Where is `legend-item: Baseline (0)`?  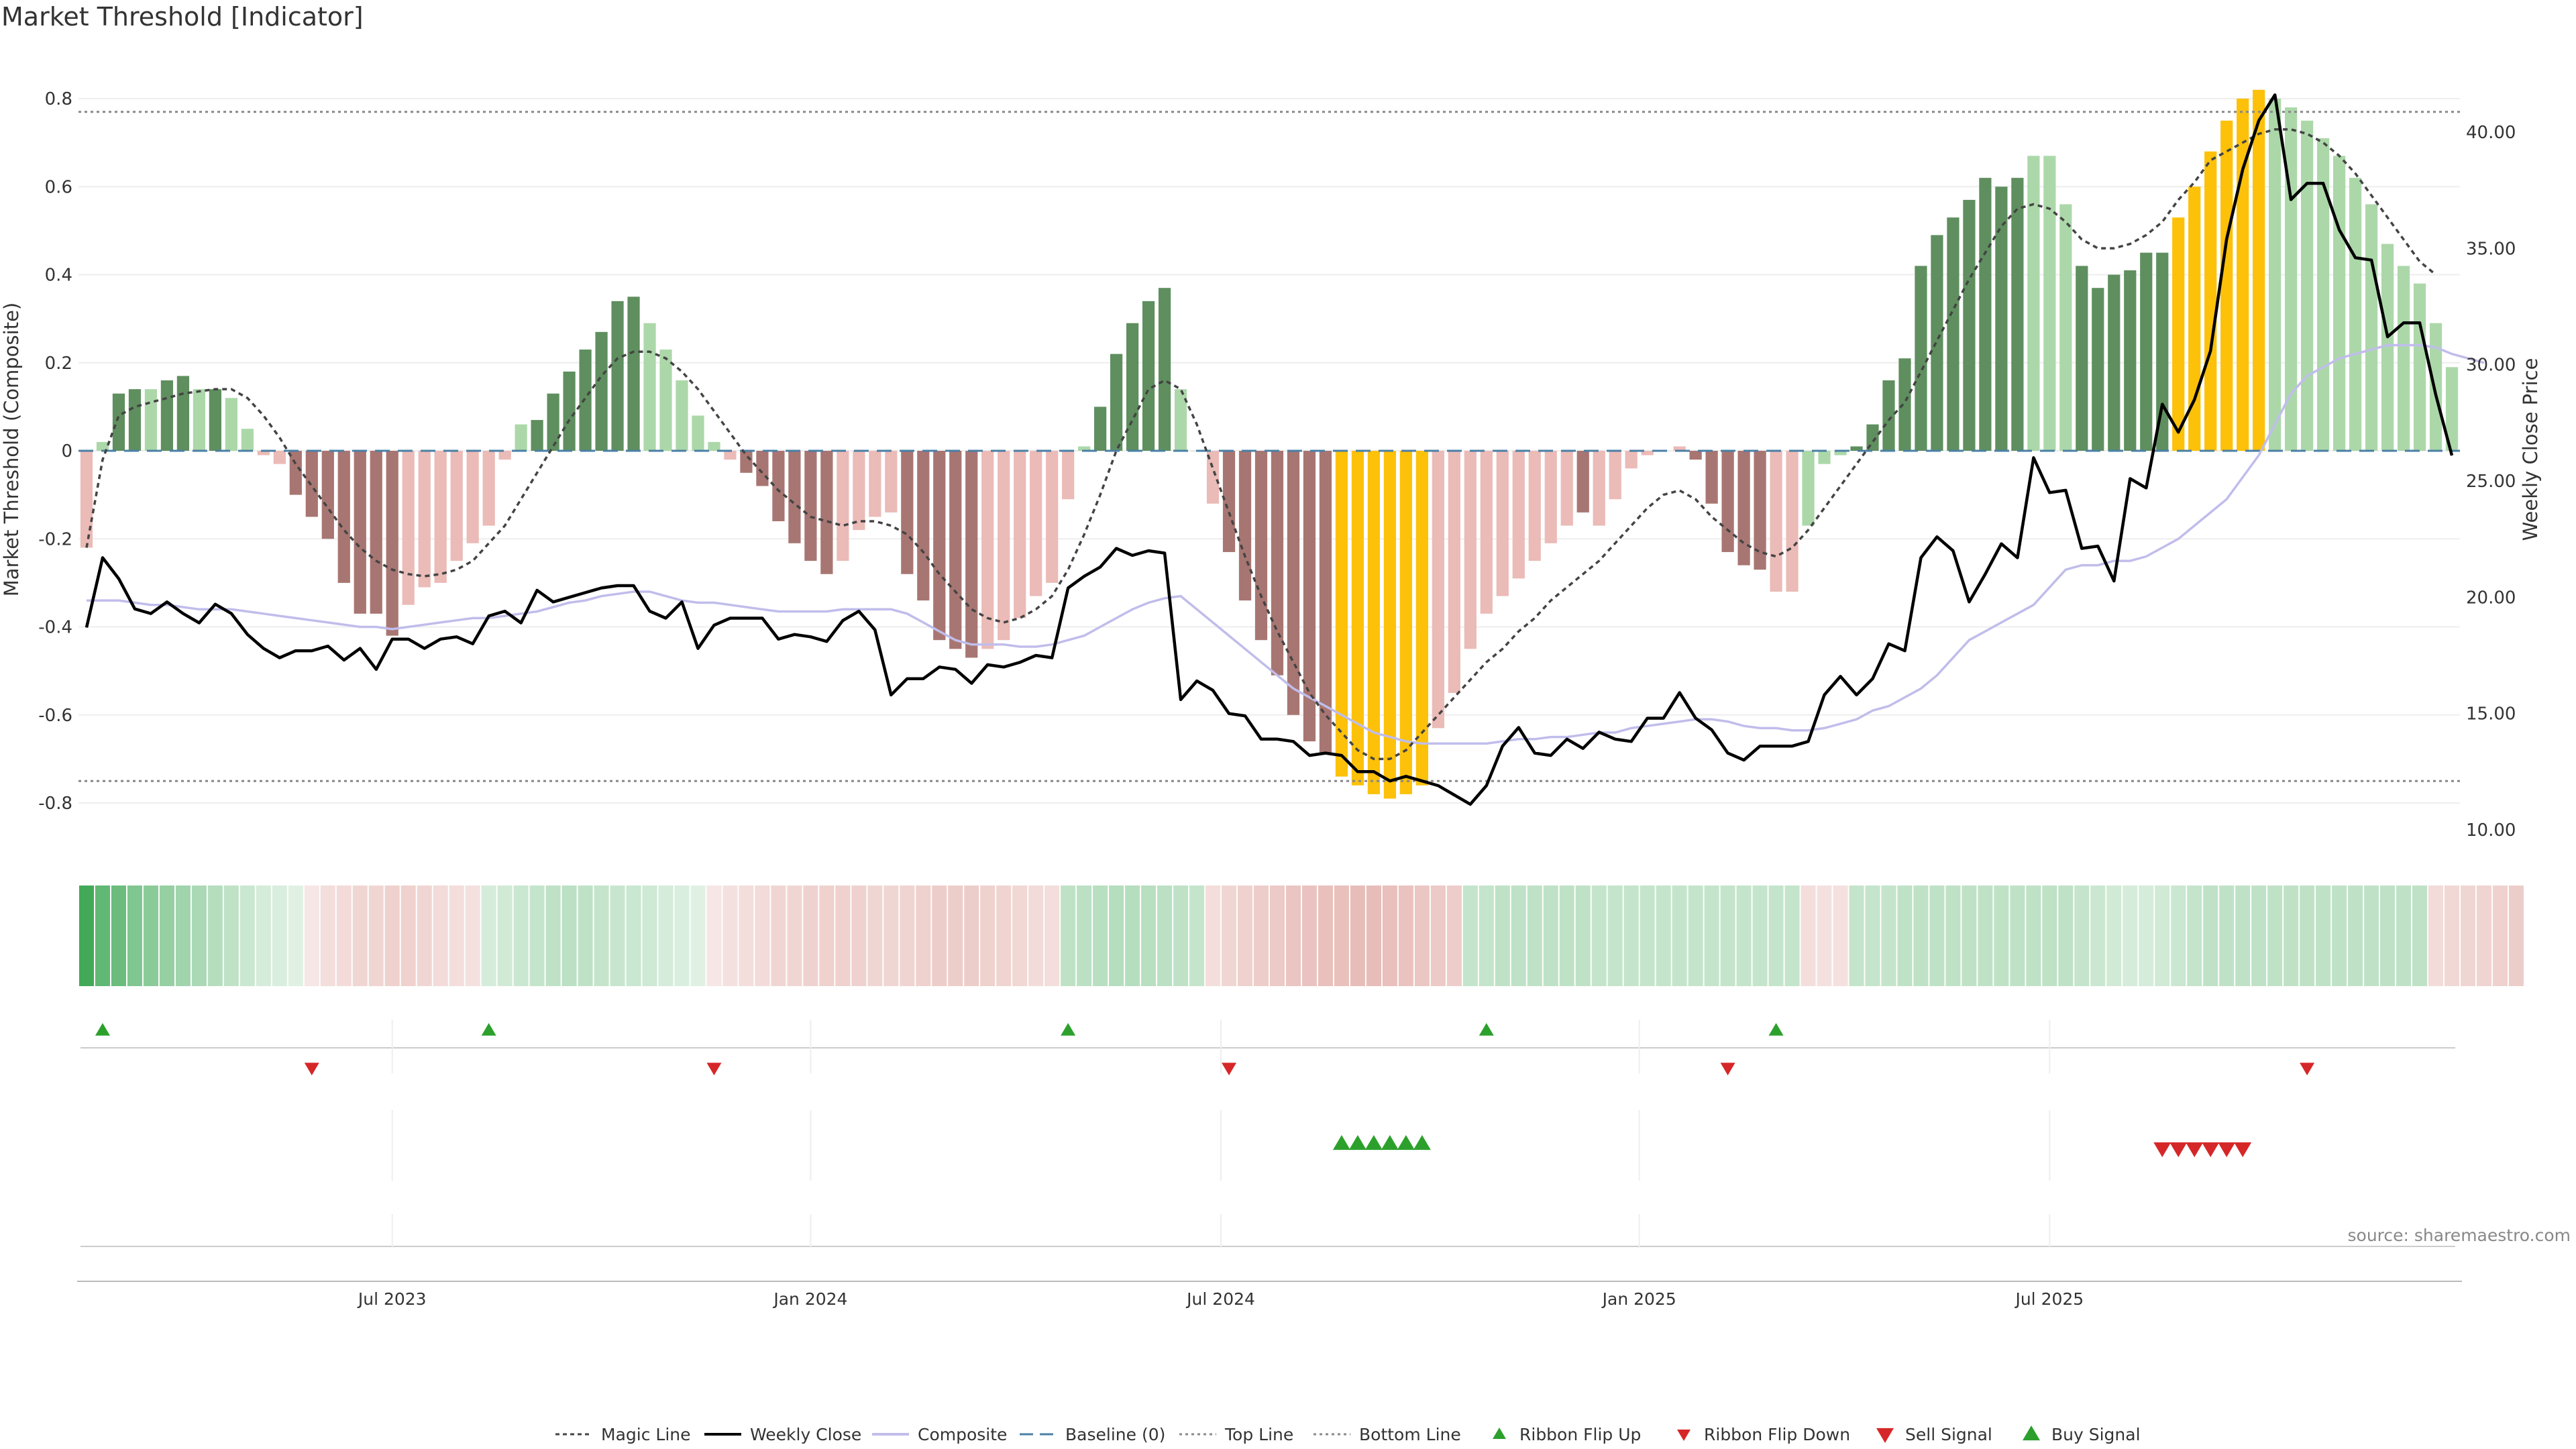 legend-item: Baseline (0) is located at coordinates (1092, 1434).